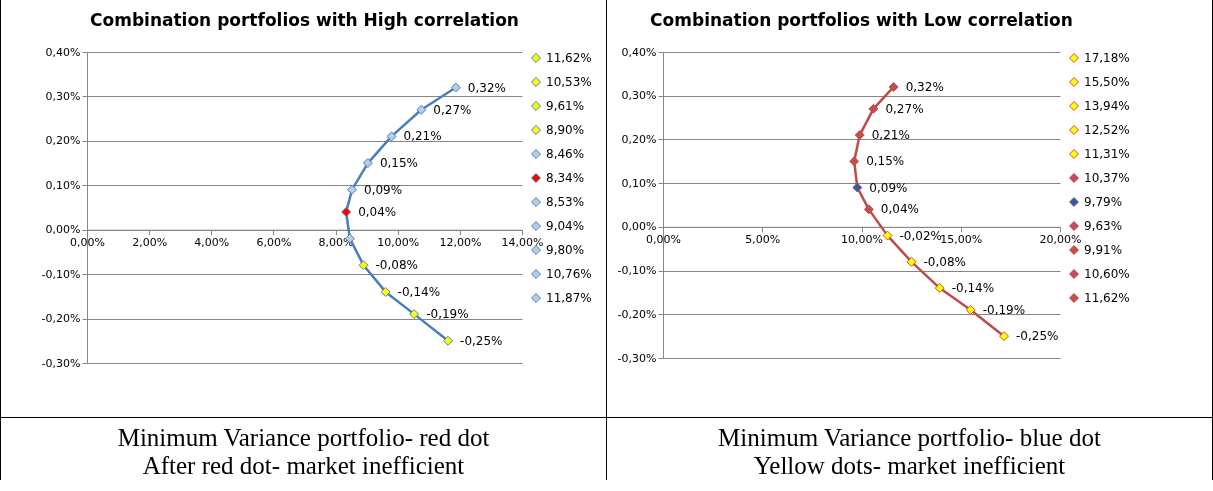  I want to click on legend-label: 9,91%, so click(1103, 250).